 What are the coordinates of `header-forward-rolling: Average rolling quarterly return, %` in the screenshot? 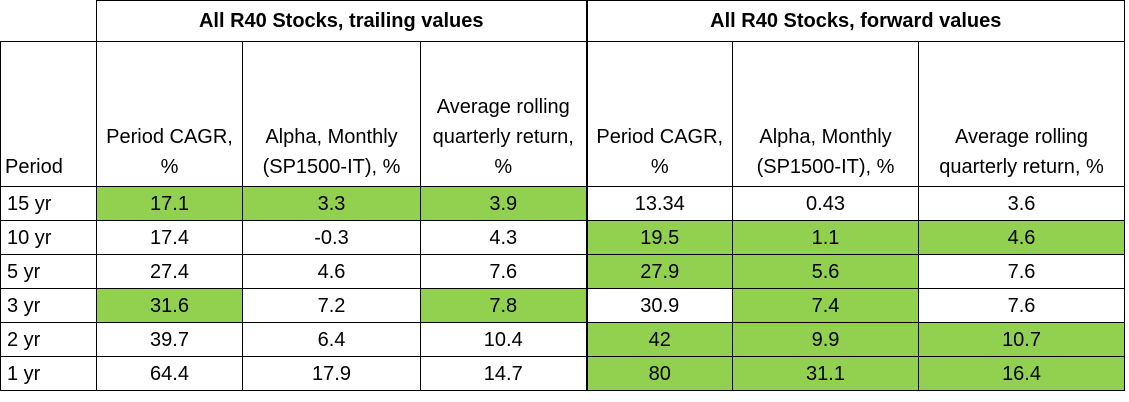 It's located at (1022, 114).